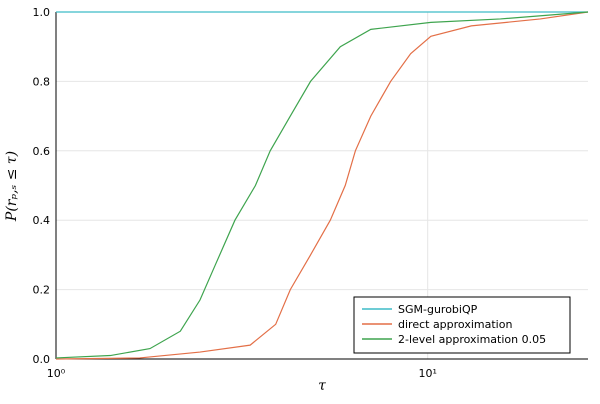 The width and height of the screenshot is (600, 404). Describe the element at coordinates (42, 220) in the screenshot. I see `y-tick-label: 0.4` at that location.